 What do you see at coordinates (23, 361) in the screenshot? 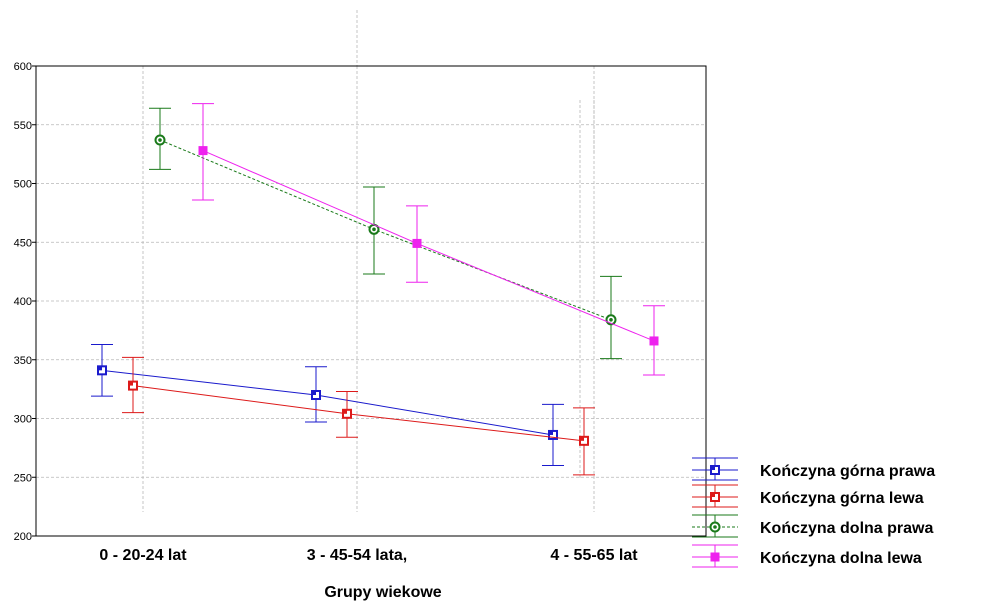
I see `y-tick-label: 350` at bounding box center [23, 361].